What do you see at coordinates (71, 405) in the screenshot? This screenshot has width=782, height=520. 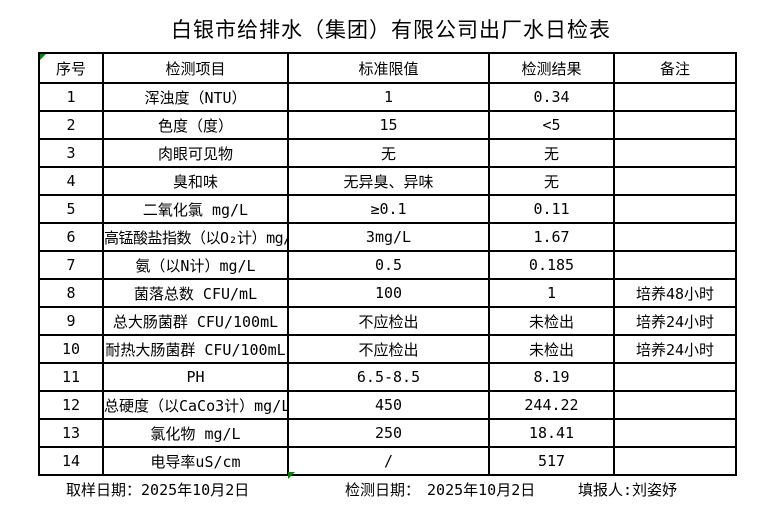 I see `cell-no: 12` at bounding box center [71, 405].